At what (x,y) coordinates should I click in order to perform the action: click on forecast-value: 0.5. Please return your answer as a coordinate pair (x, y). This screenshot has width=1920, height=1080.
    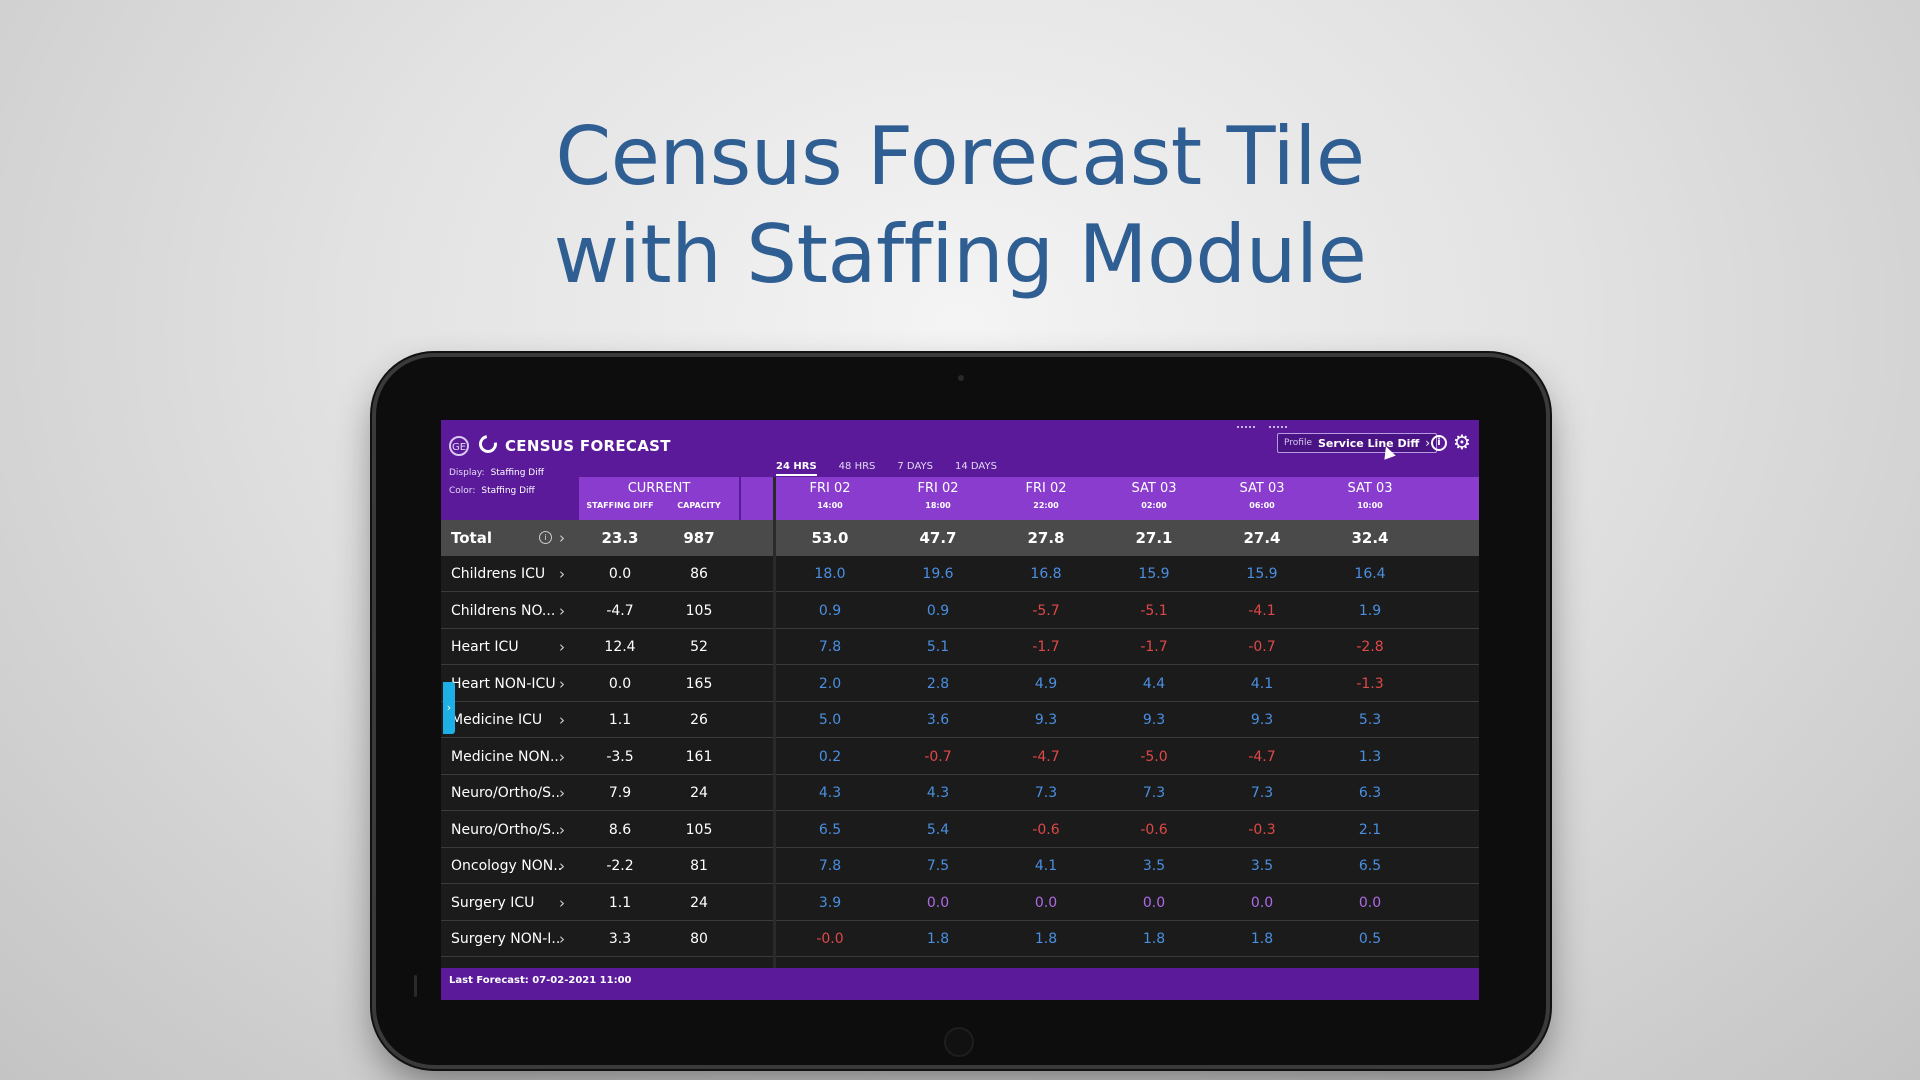
    Looking at the image, I should click on (1370, 939).